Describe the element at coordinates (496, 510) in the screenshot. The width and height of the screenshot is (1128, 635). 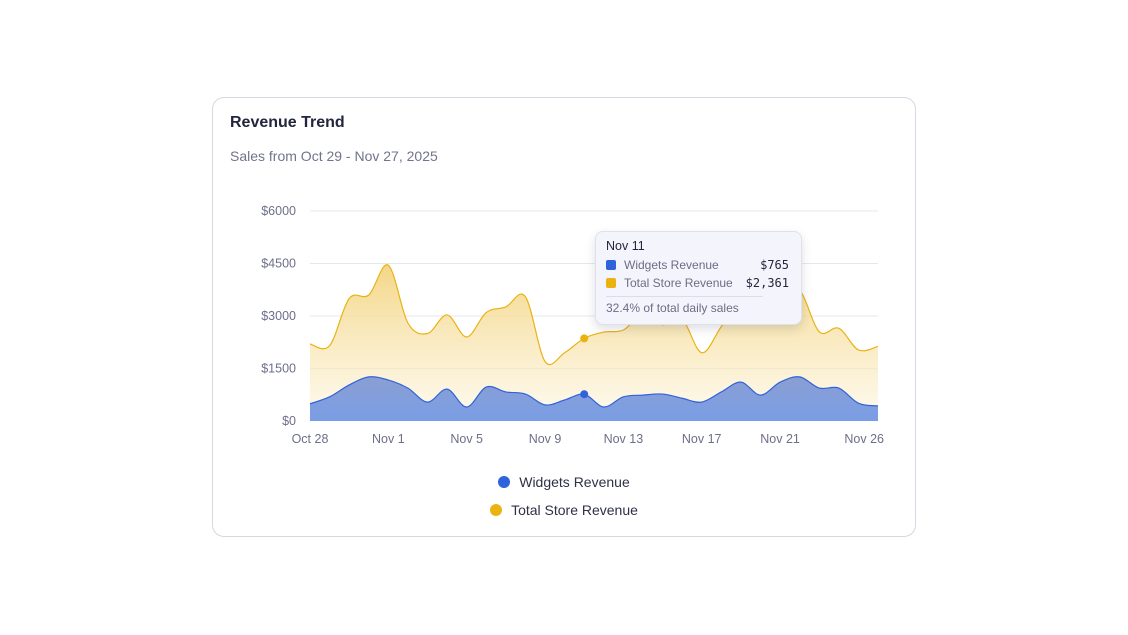
I see `total-legend-dot` at that location.